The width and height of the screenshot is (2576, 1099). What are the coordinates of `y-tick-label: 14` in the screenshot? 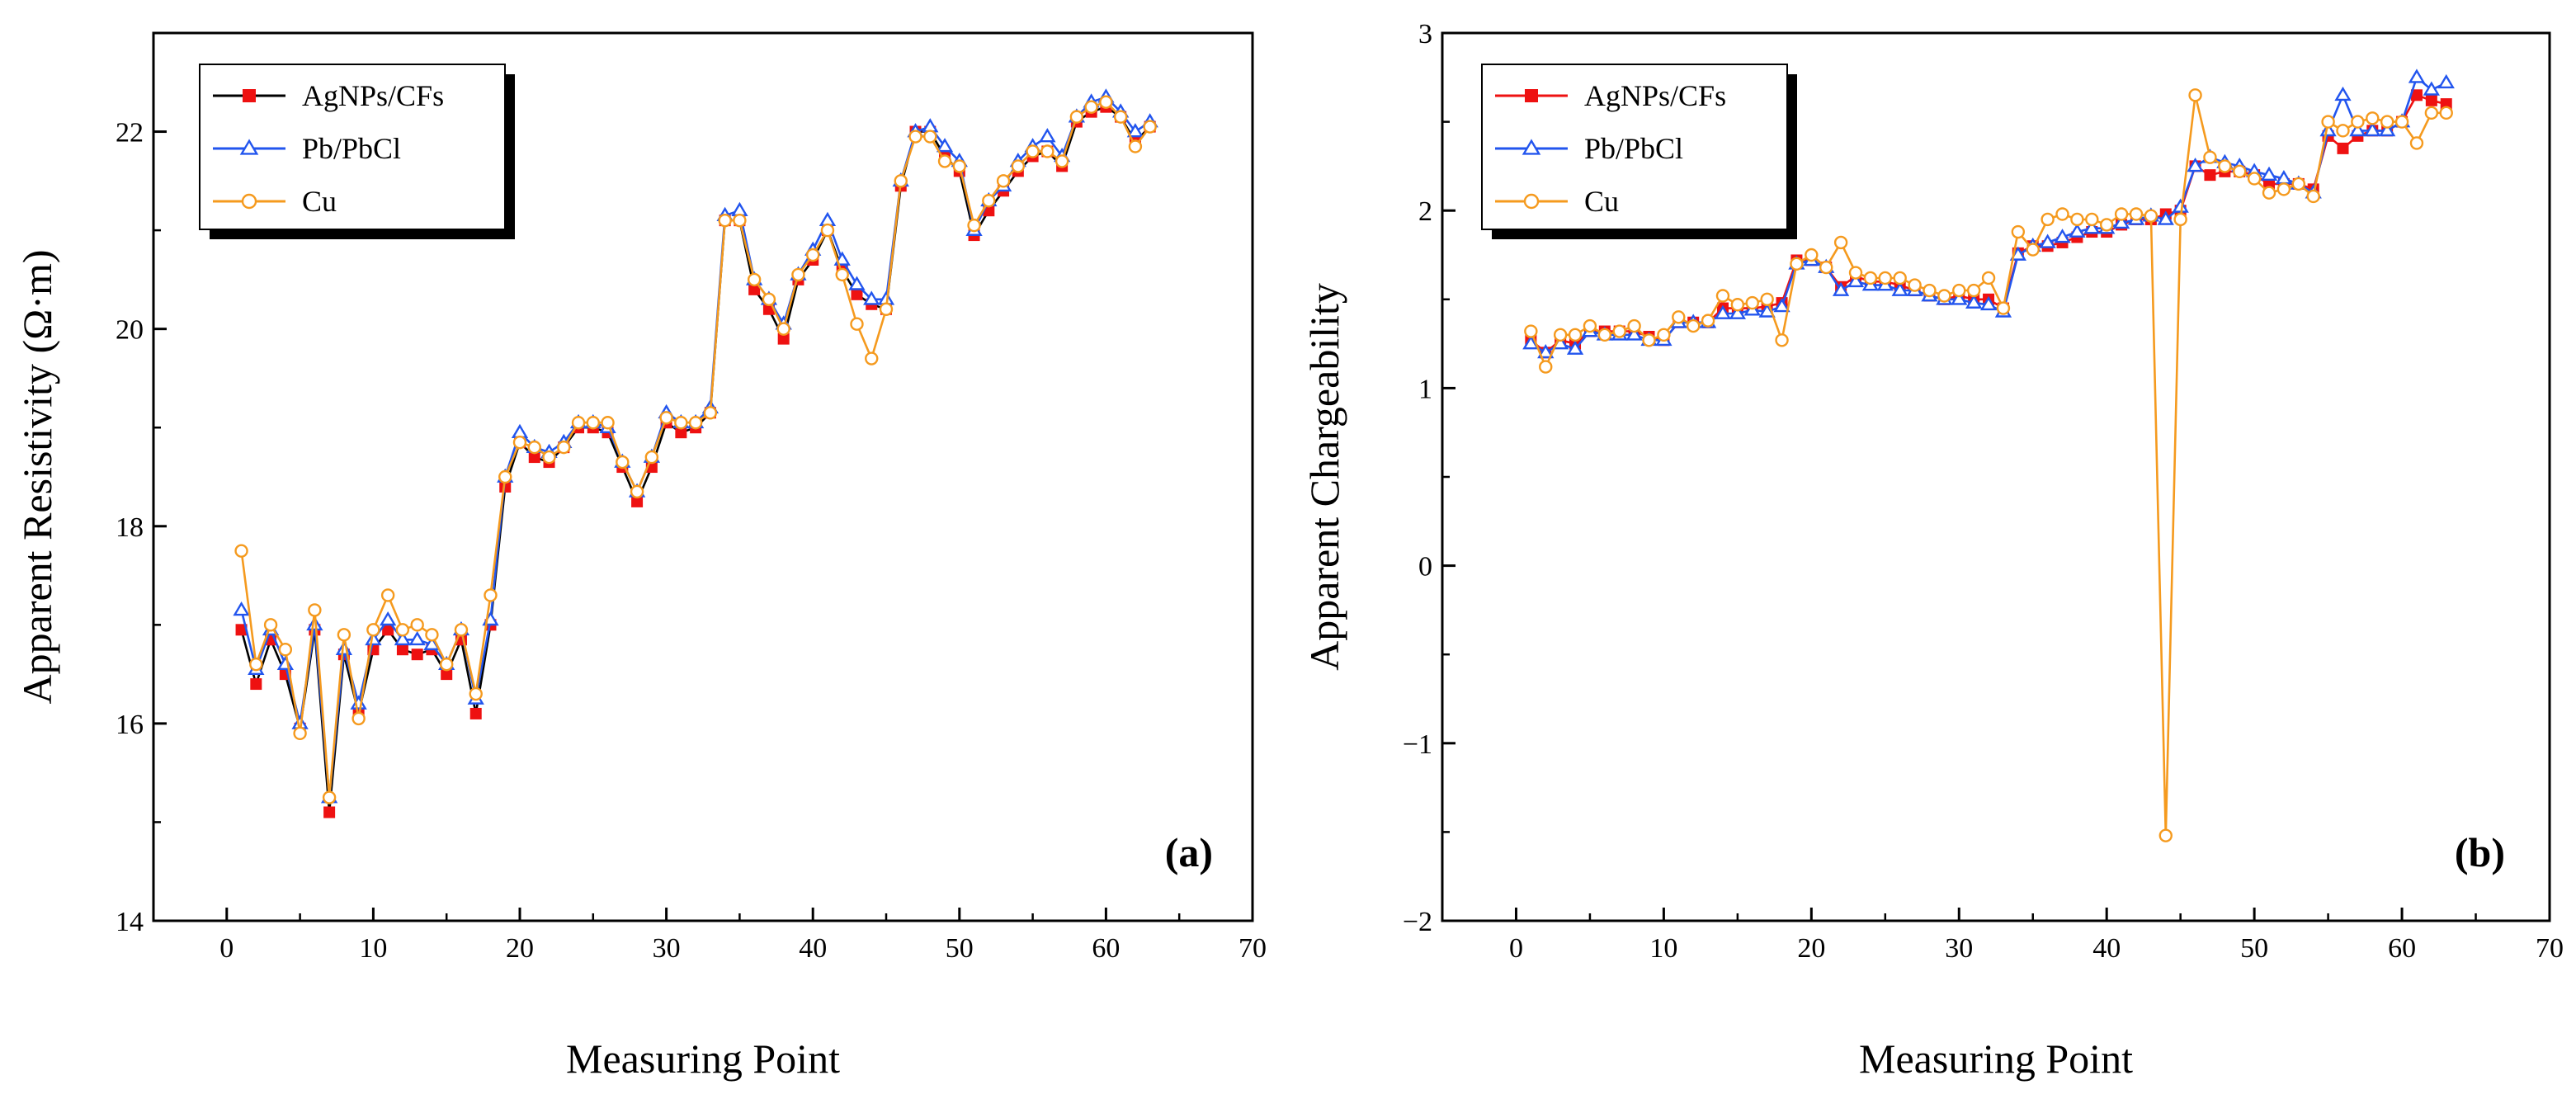 It's located at (130, 922).